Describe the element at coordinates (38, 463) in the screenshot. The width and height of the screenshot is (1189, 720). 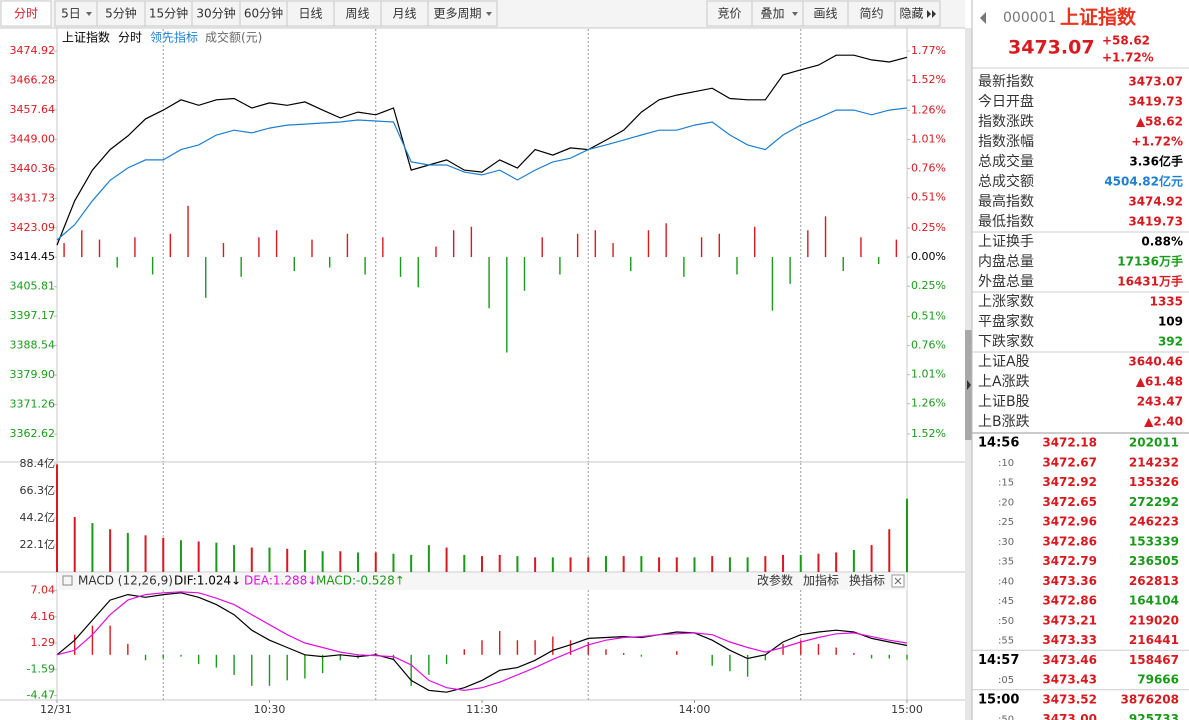
I see `y-tick-label: 88.4亿` at that location.